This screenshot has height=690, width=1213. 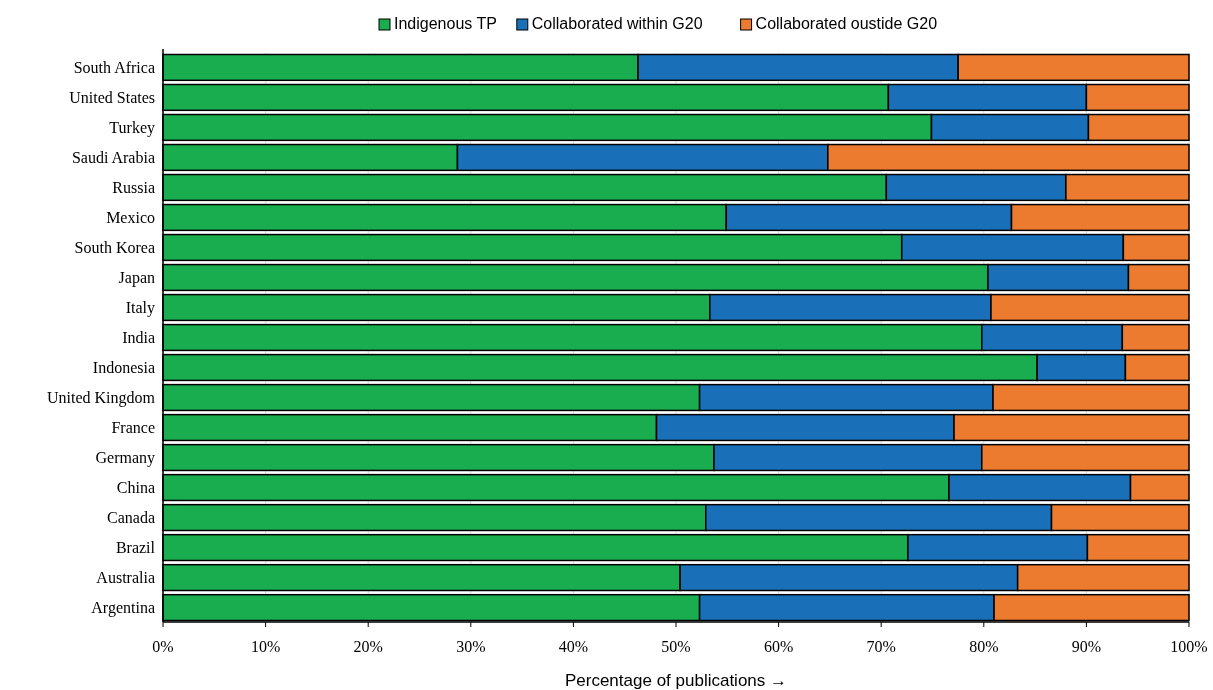 What do you see at coordinates (135, 488) in the screenshot?
I see `y-tick-label: China` at bounding box center [135, 488].